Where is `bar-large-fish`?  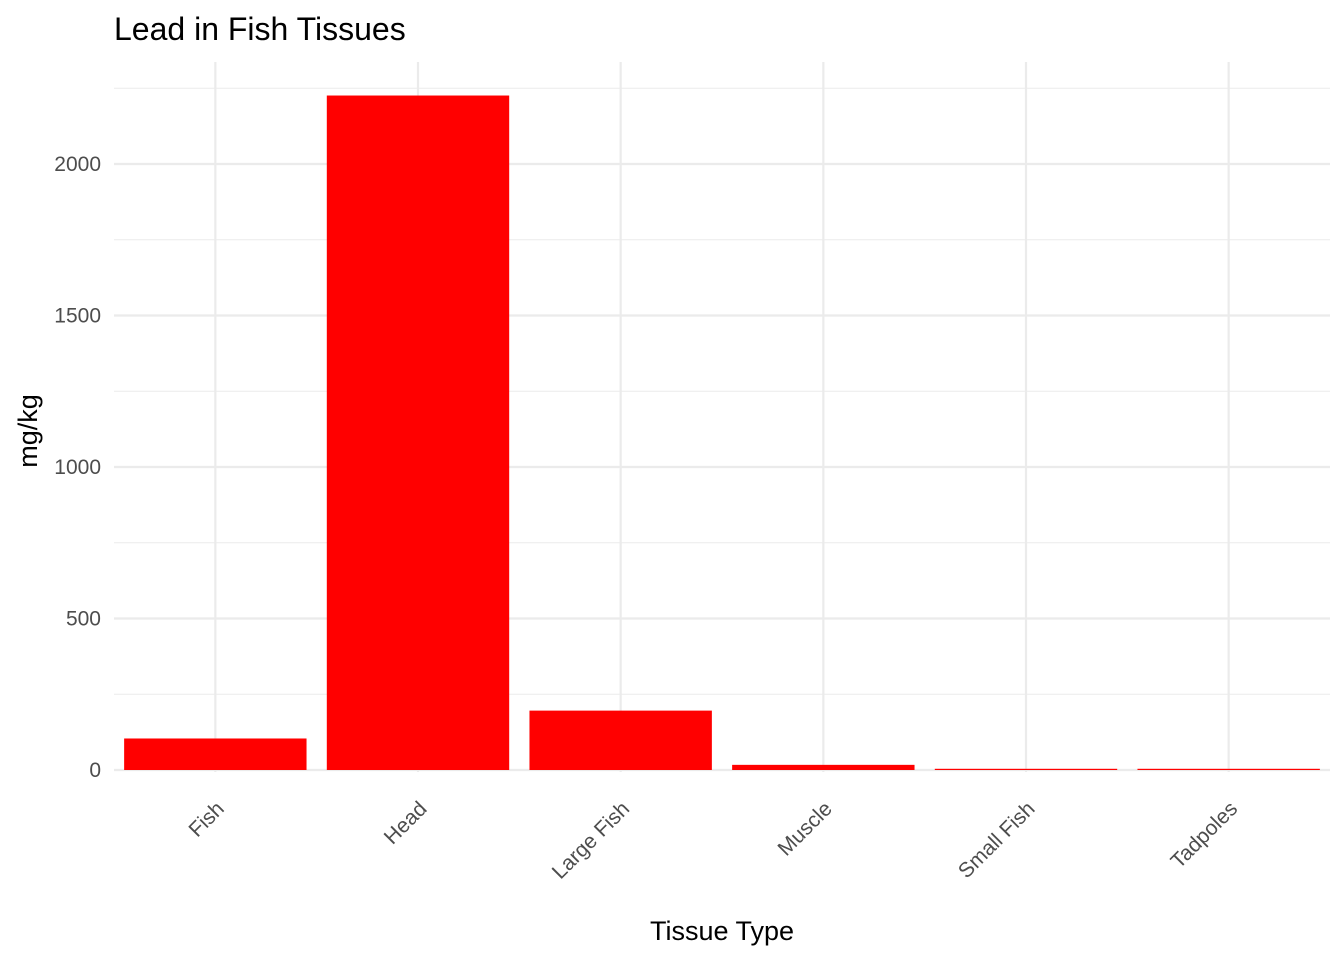
bar-large-fish is located at coordinates (620, 740).